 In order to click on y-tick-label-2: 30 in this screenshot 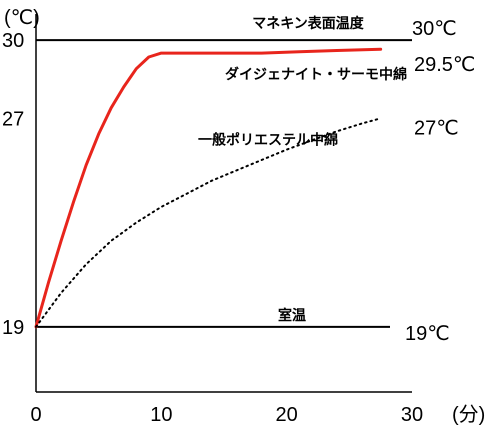, I will do `click(13, 41)`.